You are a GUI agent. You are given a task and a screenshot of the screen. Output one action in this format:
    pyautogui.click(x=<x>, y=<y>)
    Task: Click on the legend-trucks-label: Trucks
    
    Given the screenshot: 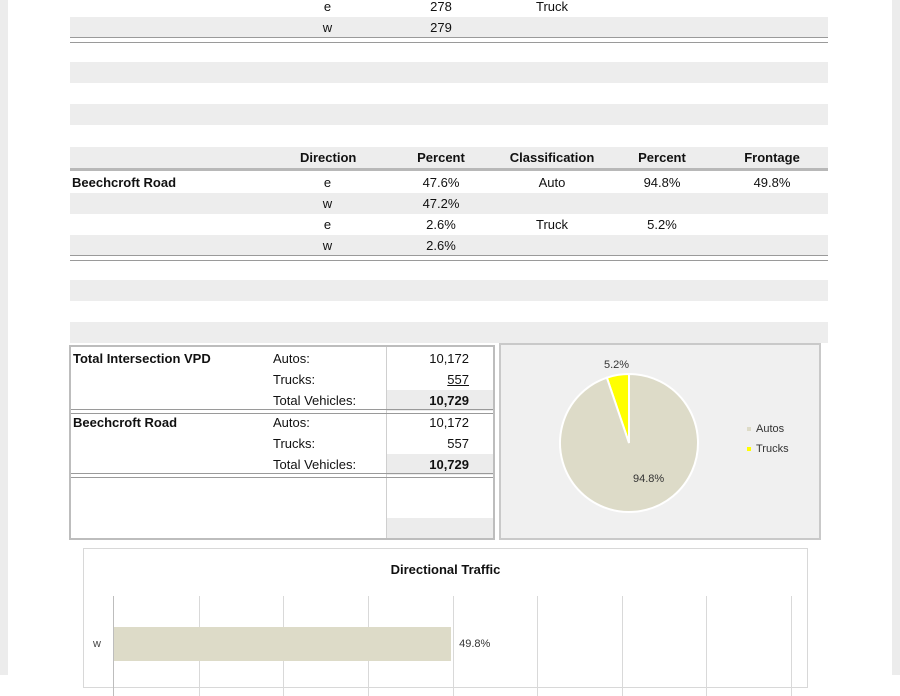 What is the action you would take?
    pyautogui.click(x=772, y=449)
    